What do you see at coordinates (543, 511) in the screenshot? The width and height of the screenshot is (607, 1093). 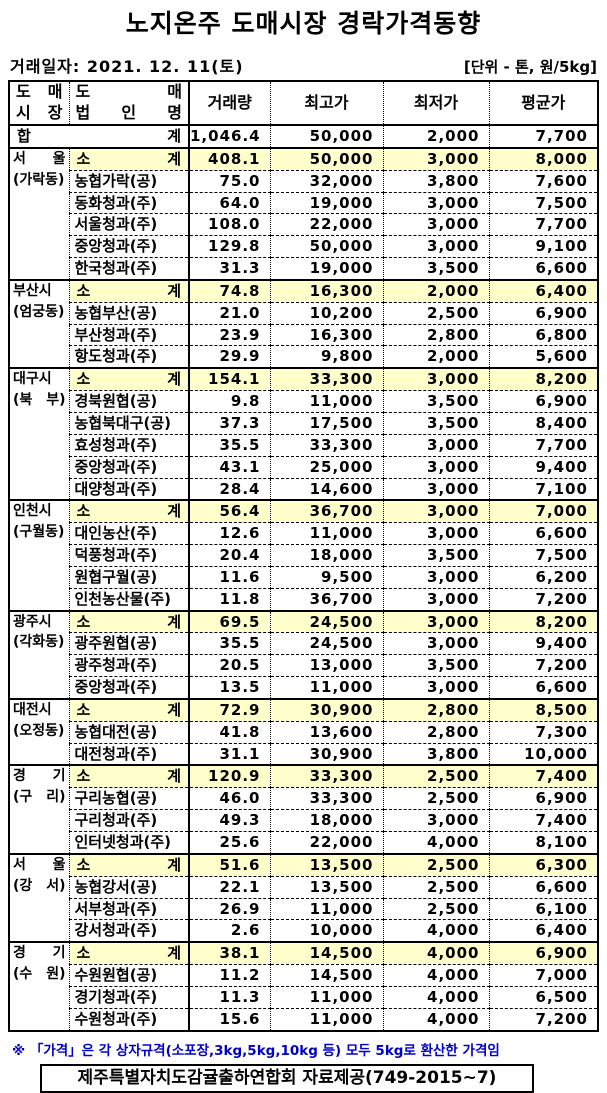 I see `subtotal-avg-cell: 7,000` at bounding box center [543, 511].